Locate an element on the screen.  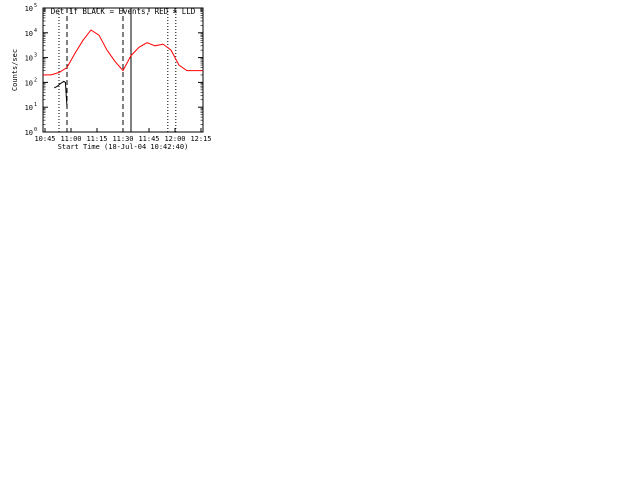
x-tick-label: 12:00 is located at coordinates (174, 139).